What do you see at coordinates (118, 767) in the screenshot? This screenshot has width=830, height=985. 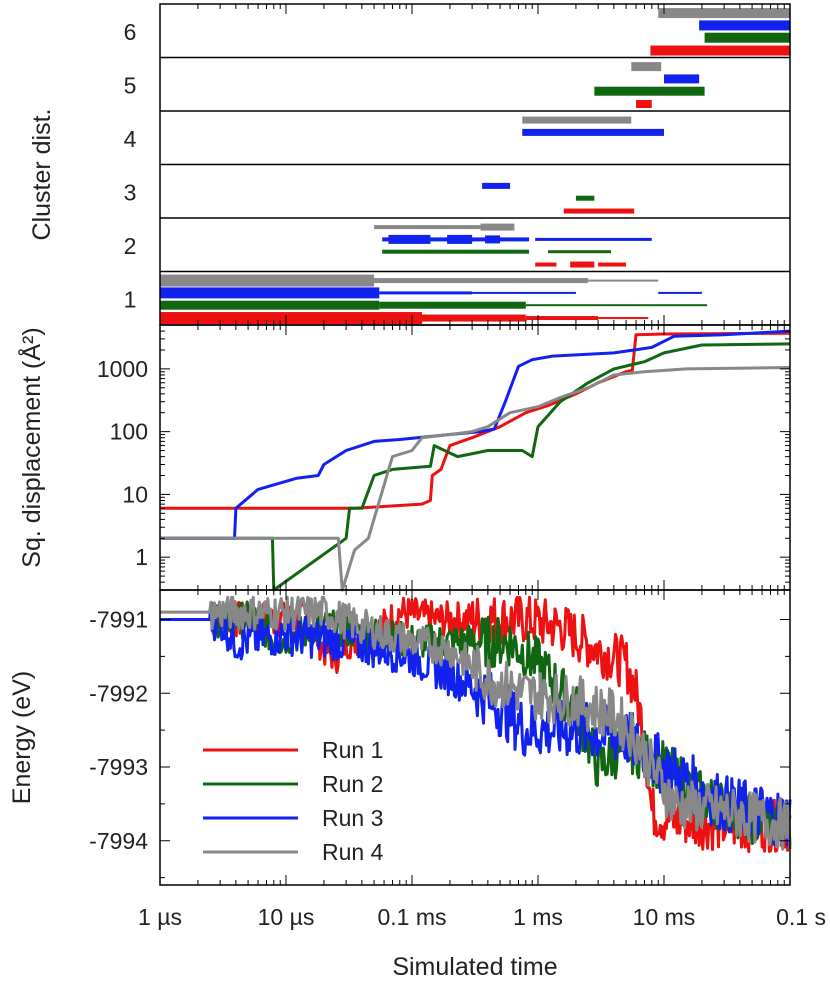 I see `energy-y-tick-label: -7993` at bounding box center [118, 767].